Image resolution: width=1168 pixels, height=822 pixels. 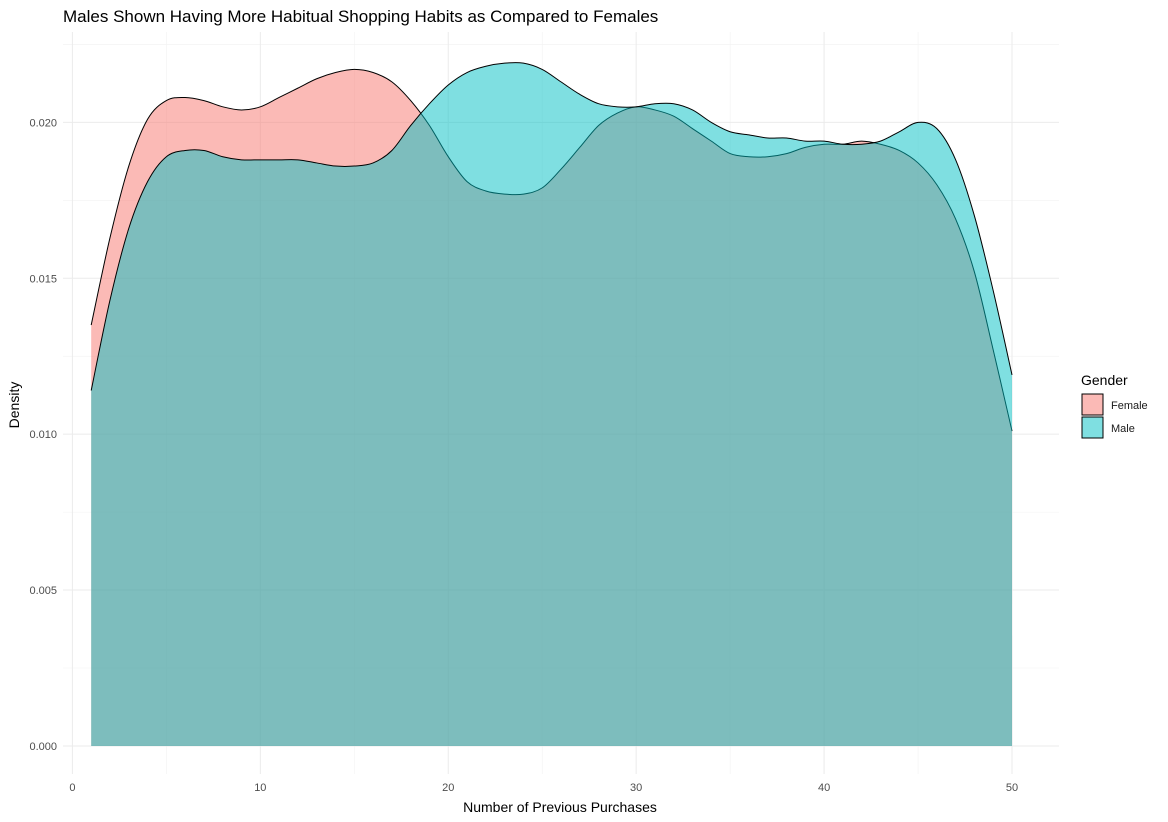 I want to click on x-tick-label: 30, so click(x=636, y=788).